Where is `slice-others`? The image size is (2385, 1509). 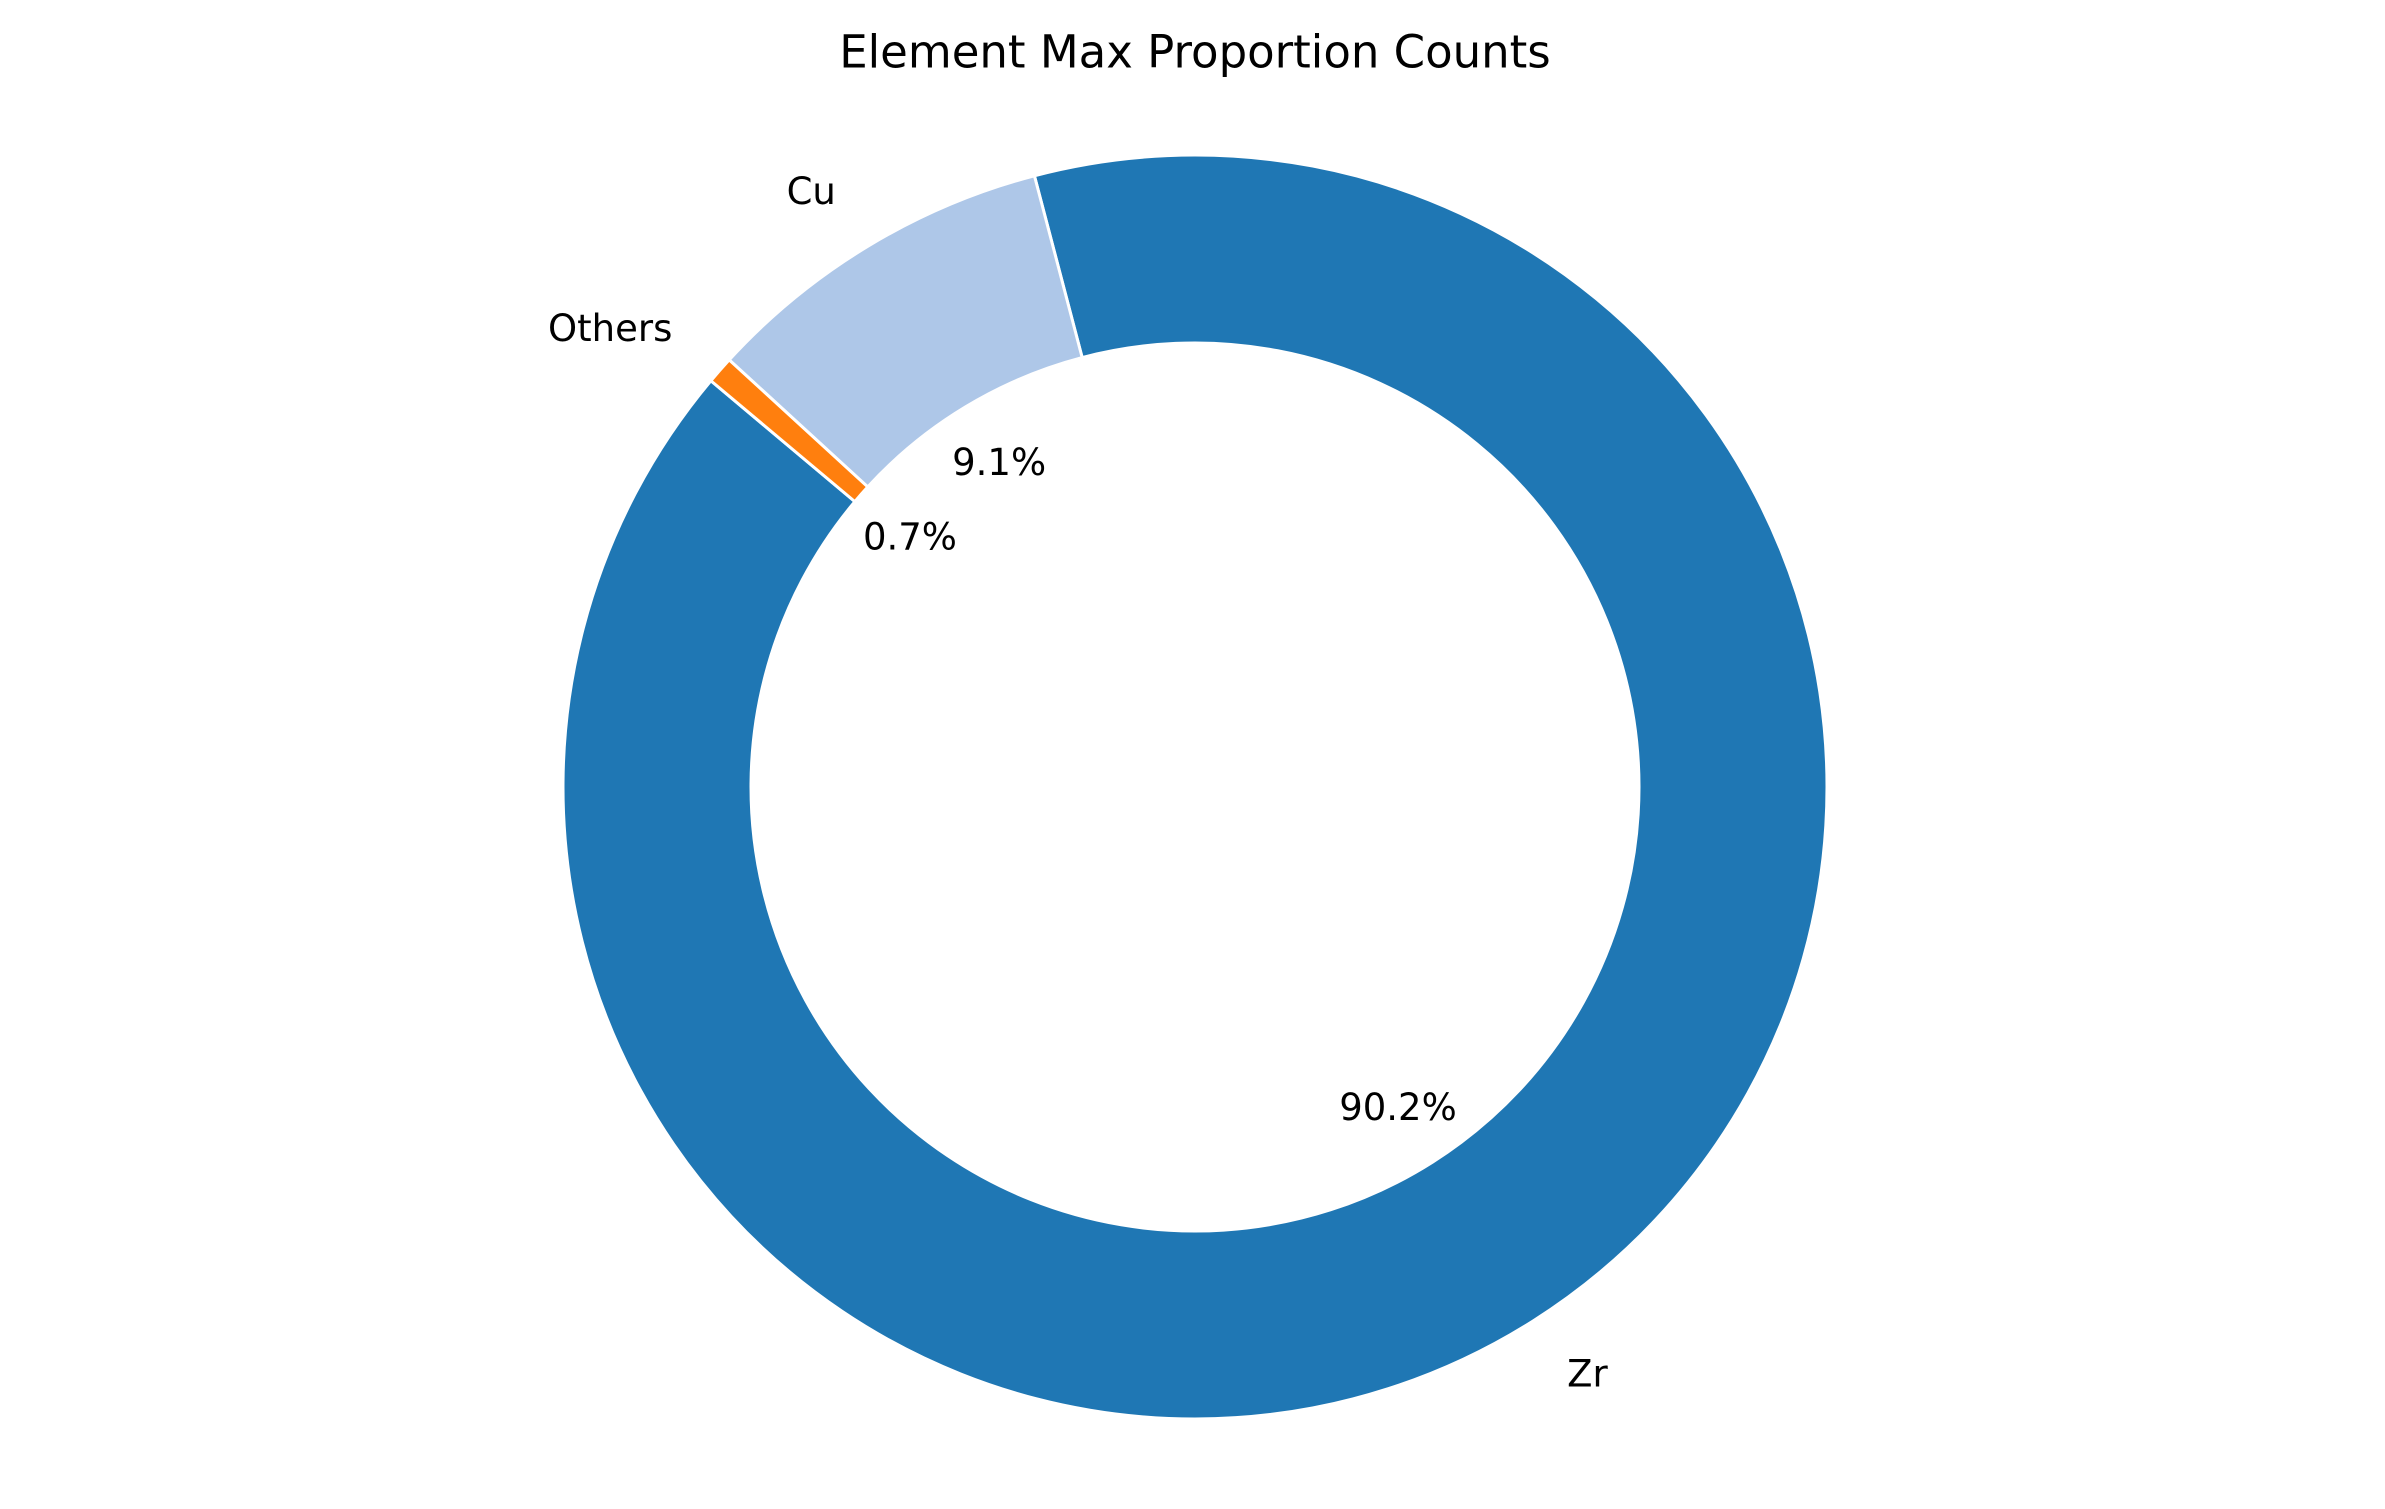 slice-others is located at coordinates (789, 431).